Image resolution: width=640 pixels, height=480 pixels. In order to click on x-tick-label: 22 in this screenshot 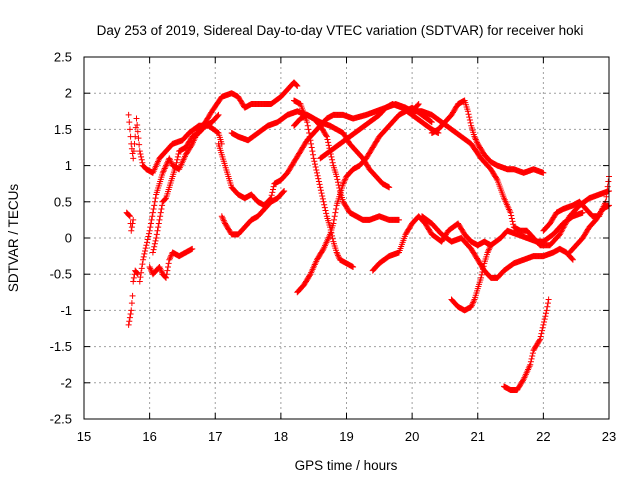, I will do `click(543, 436)`.